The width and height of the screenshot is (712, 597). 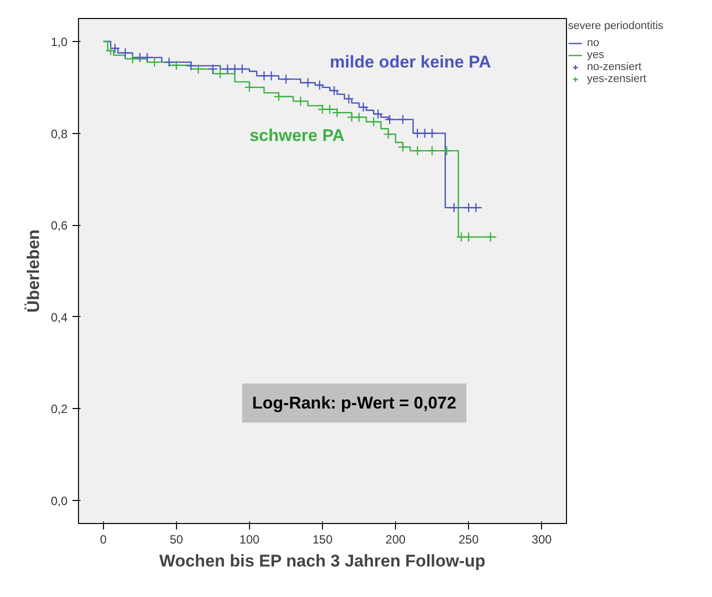 I want to click on legend-label: no-zensiert, so click(x=614, y=67).